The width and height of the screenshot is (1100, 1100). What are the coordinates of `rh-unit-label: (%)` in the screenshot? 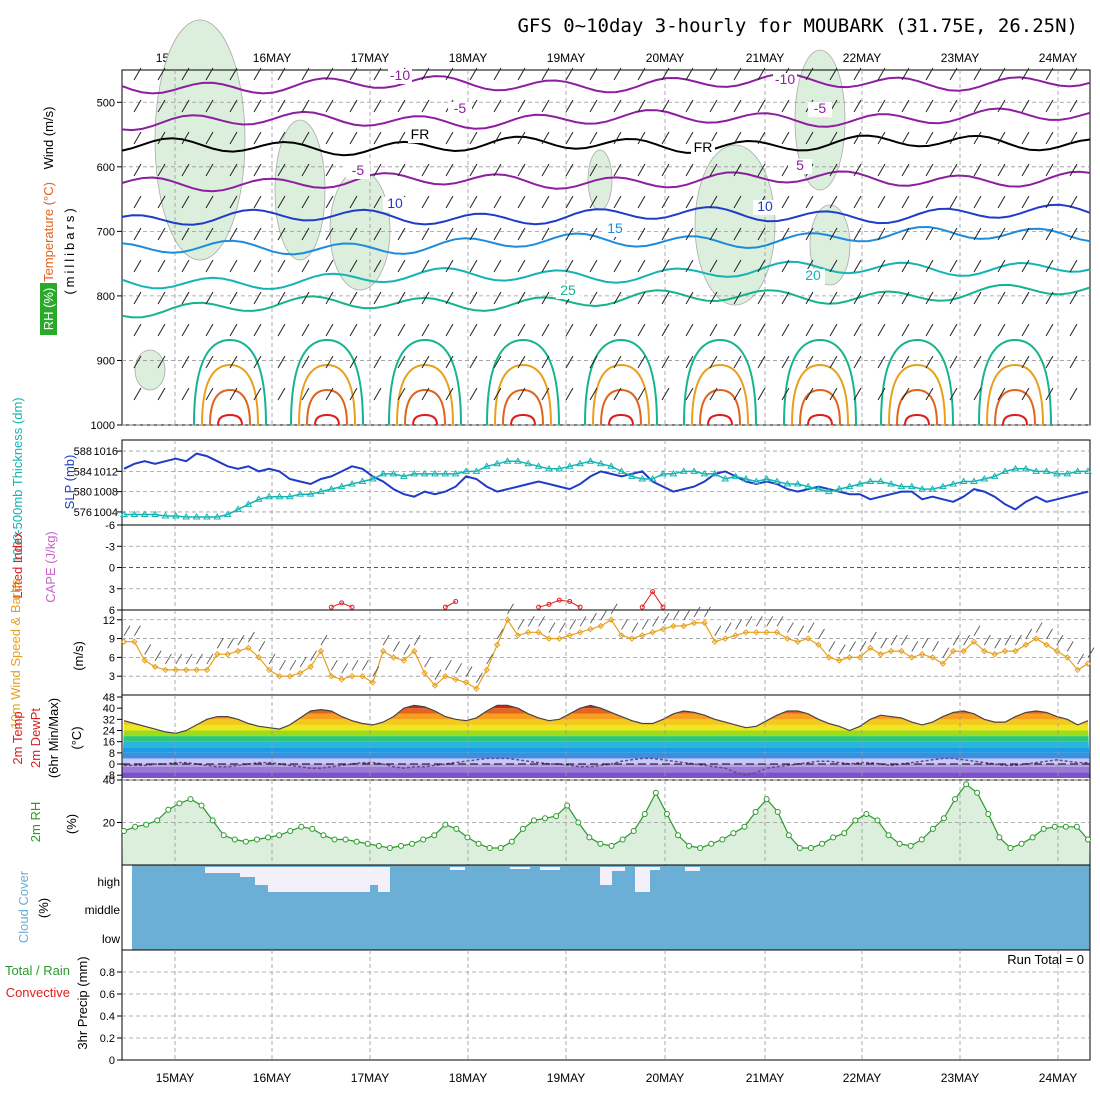 It's located at (71, 824).